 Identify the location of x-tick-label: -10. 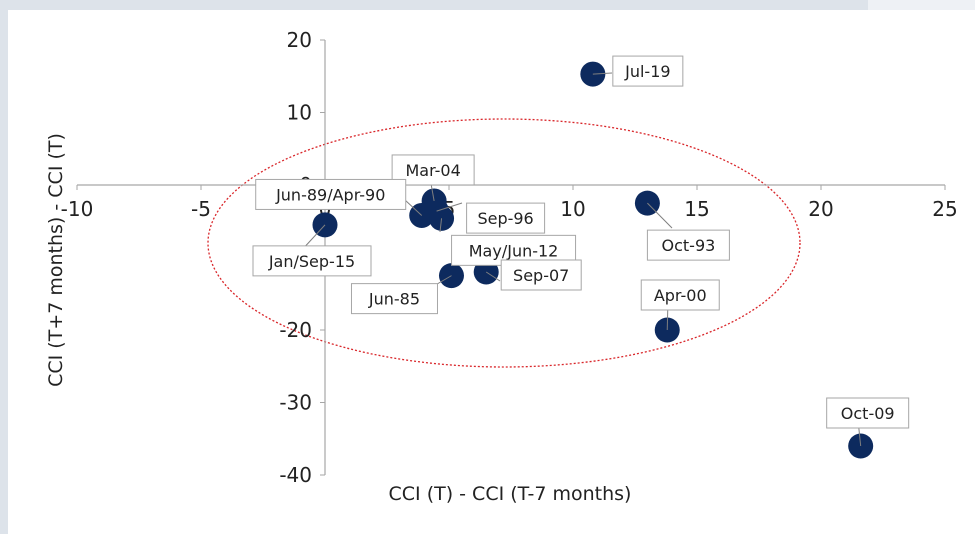
(77, 209).